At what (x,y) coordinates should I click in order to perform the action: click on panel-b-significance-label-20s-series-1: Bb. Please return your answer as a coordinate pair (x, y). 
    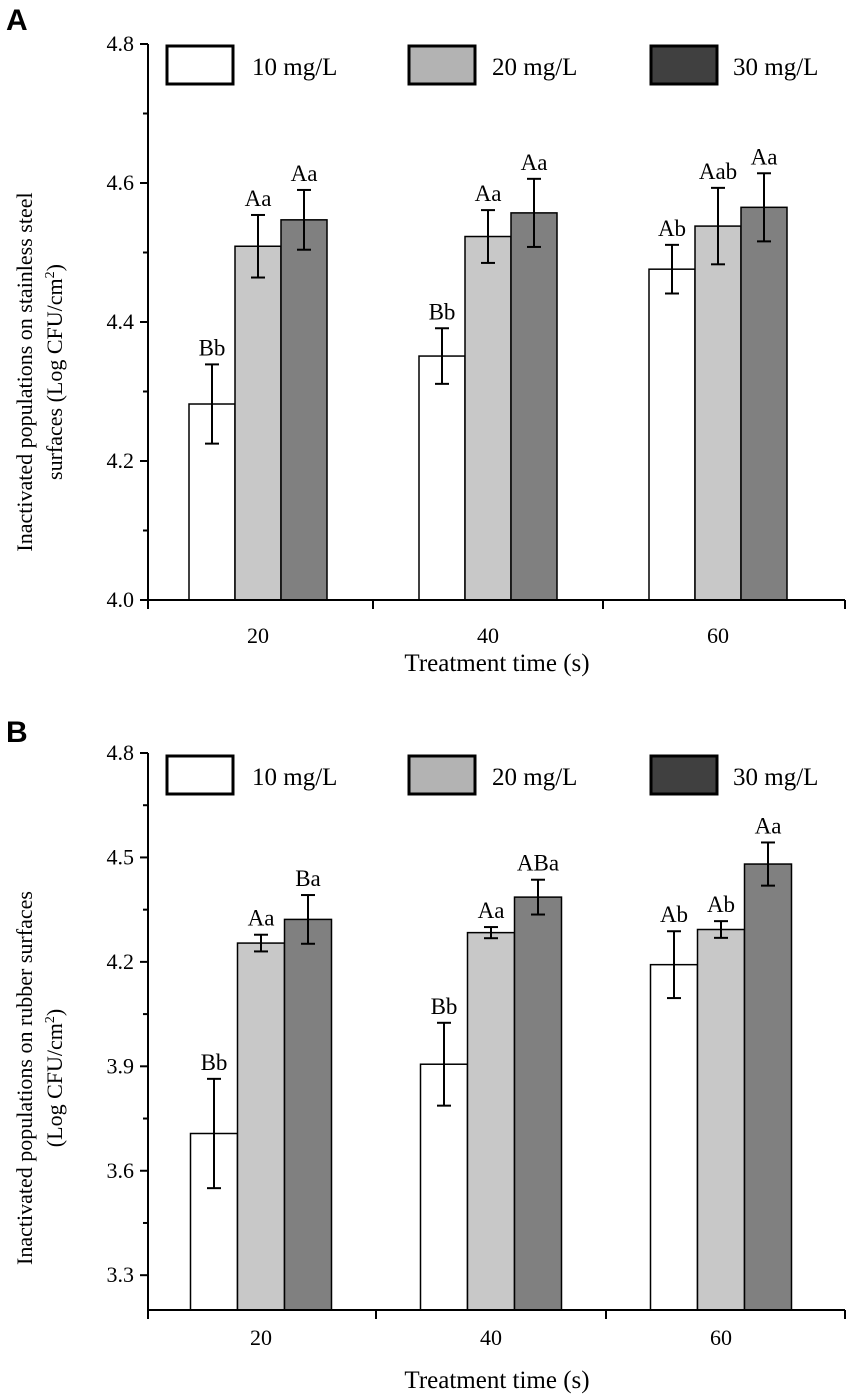
    Looking at the image, I should click on (214, 1062).